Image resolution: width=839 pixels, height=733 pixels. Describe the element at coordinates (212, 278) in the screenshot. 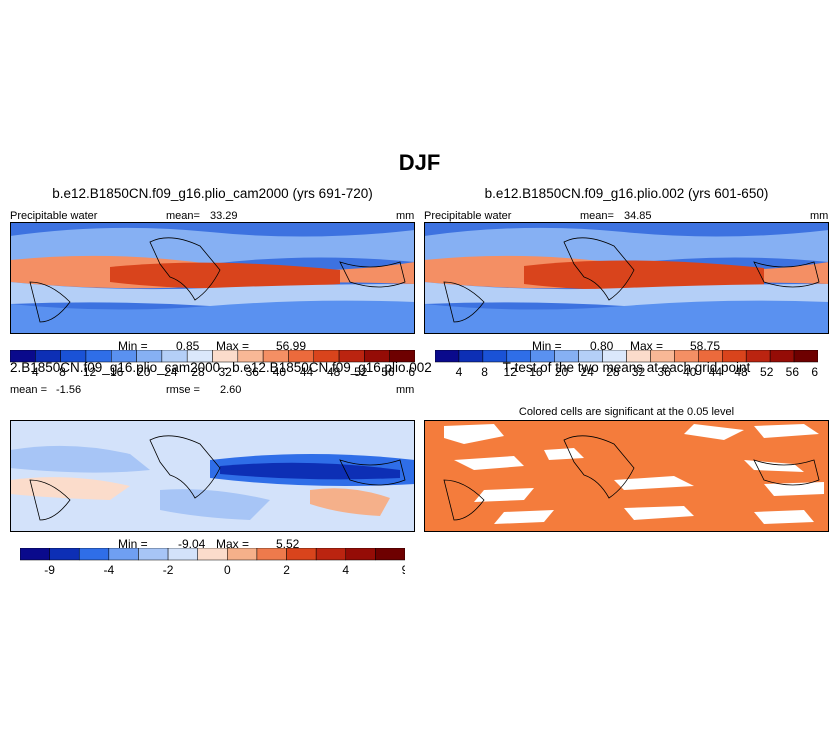

I see `panel1-map` at that location.